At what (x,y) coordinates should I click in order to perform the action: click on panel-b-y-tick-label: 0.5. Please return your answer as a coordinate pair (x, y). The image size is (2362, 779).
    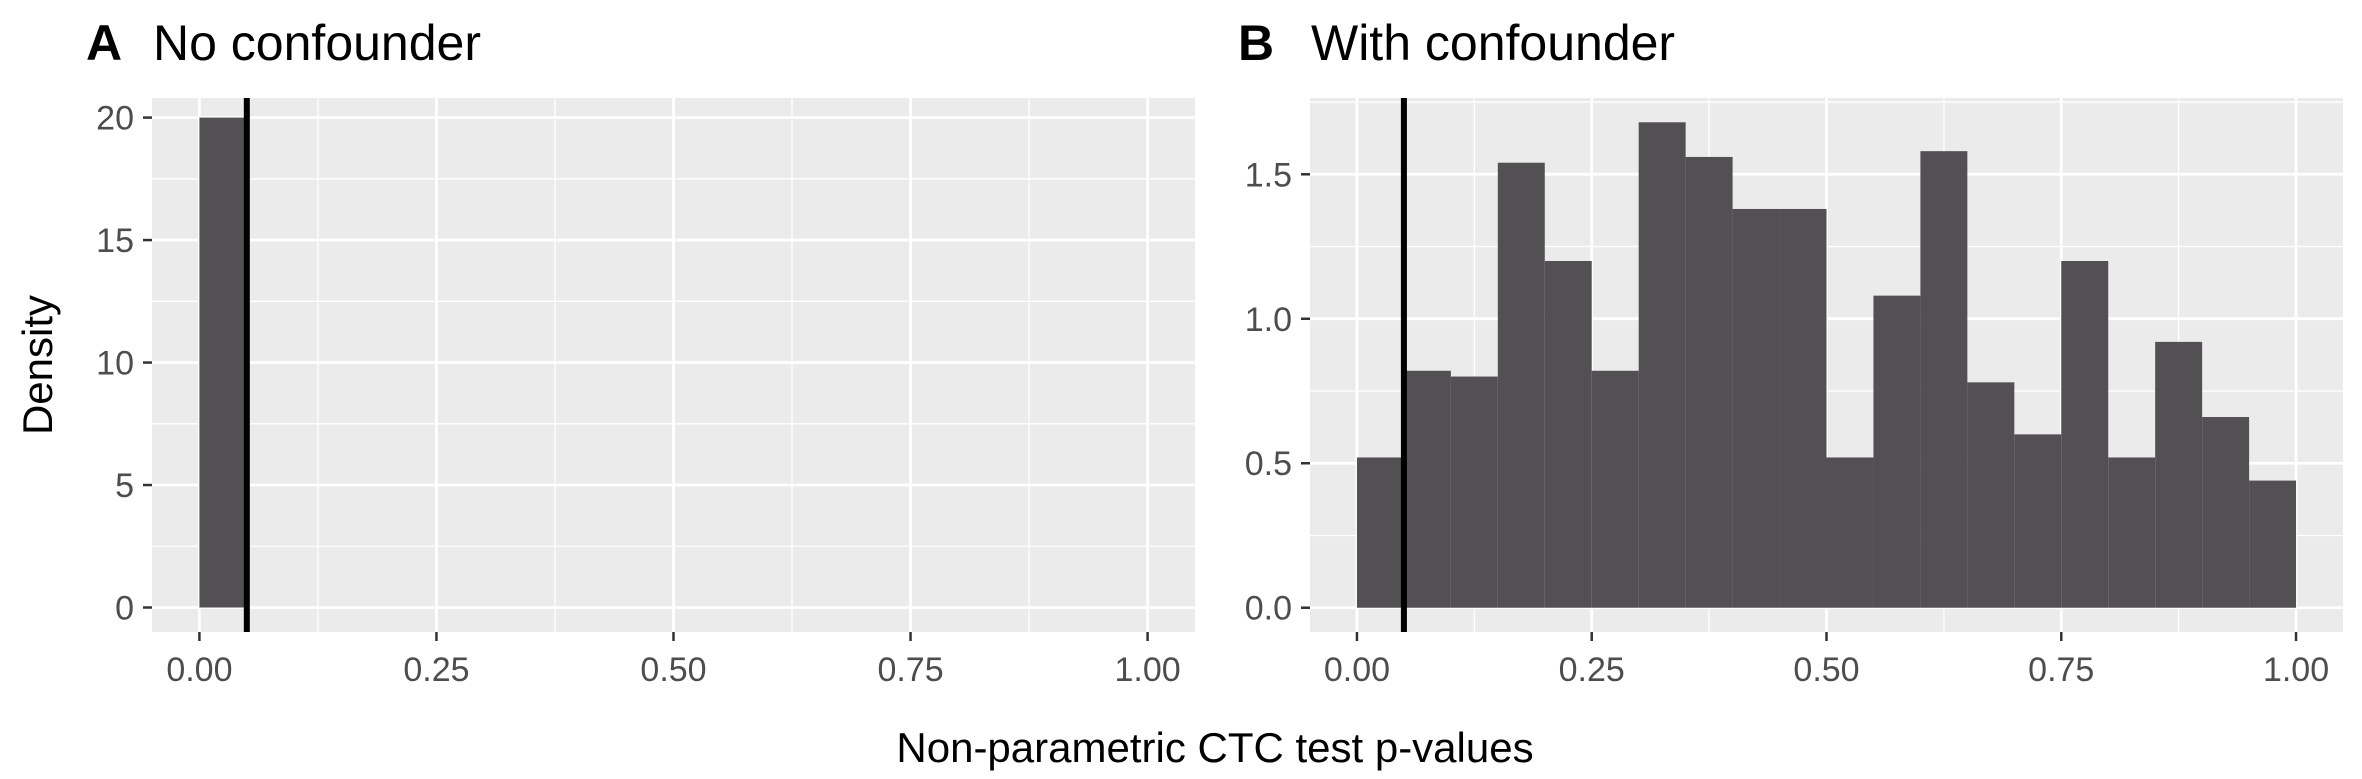
    Looking at the image, I should click on (1268, 464).